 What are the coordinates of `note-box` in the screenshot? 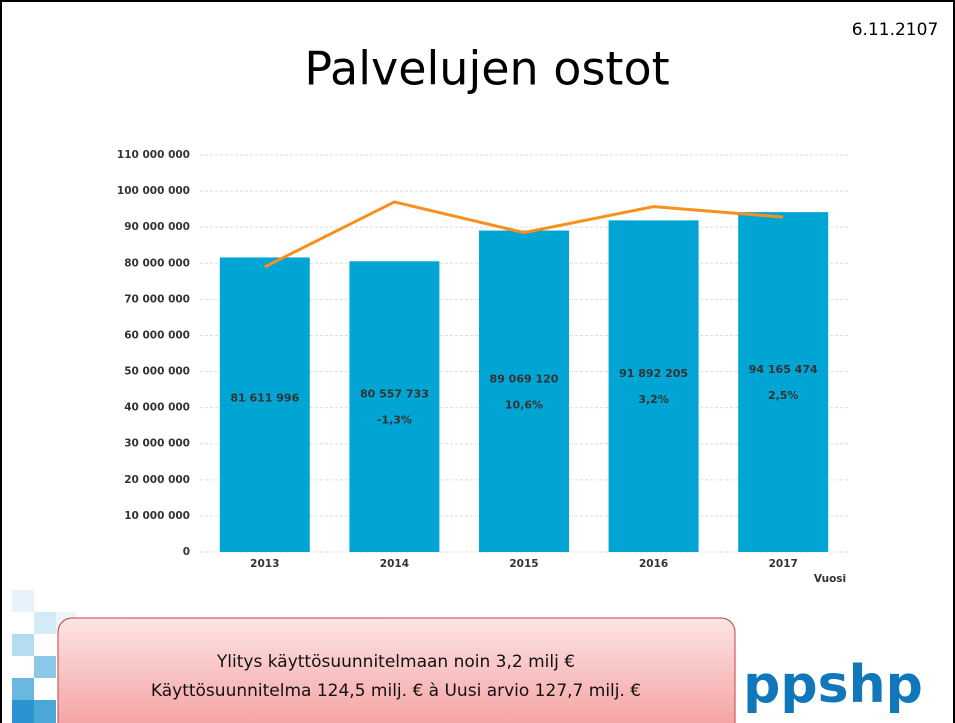 It's located at (396, 670).